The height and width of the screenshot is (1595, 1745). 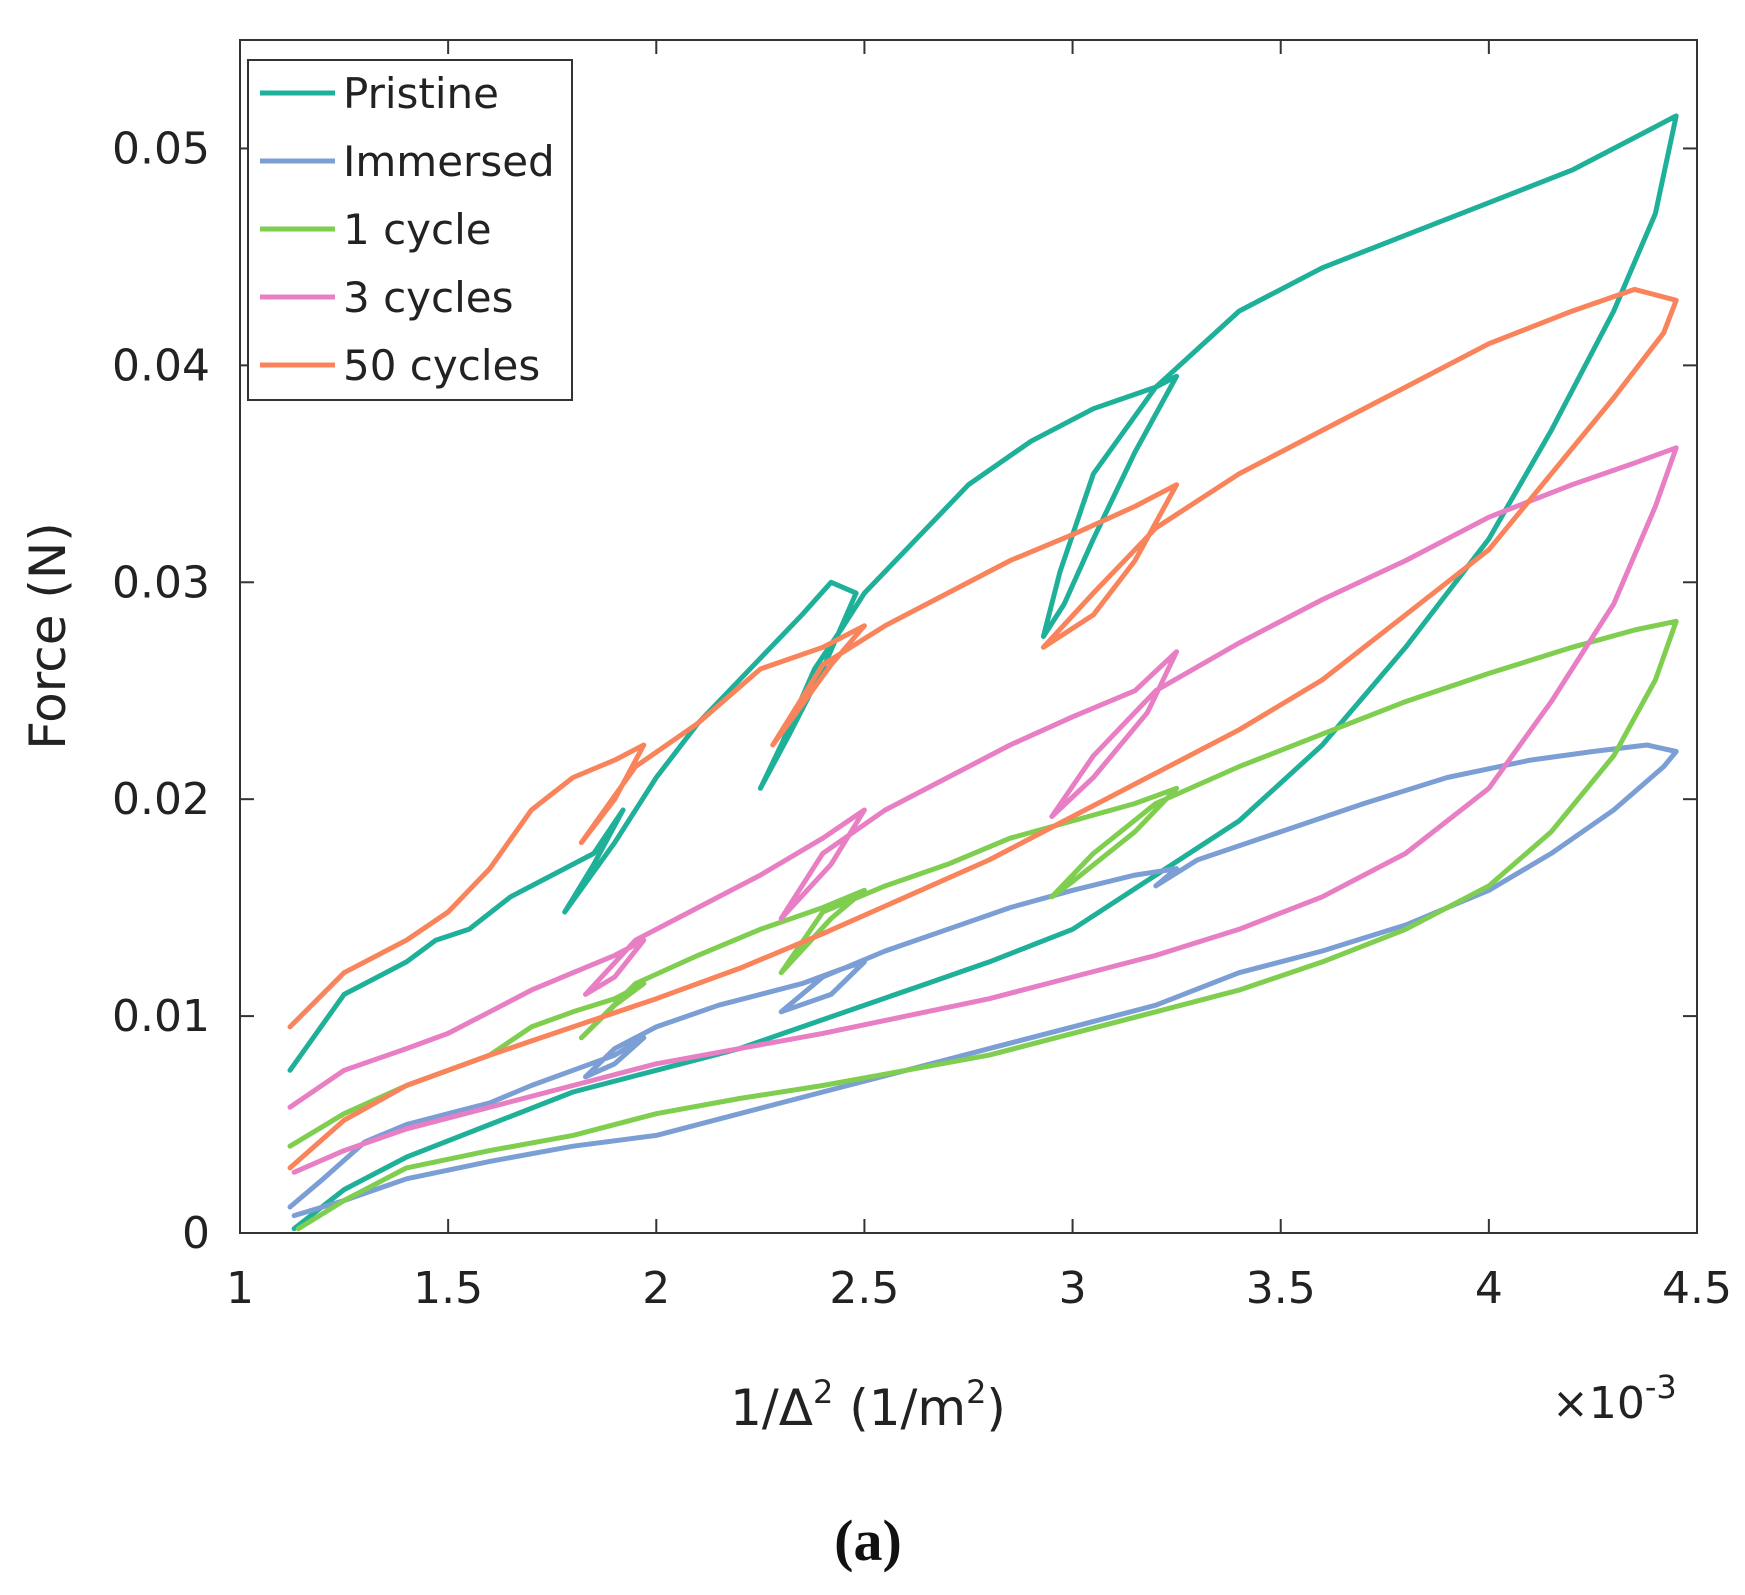 I want to click on legend-item-immersed: Immersed, so click(x=407, y=161).